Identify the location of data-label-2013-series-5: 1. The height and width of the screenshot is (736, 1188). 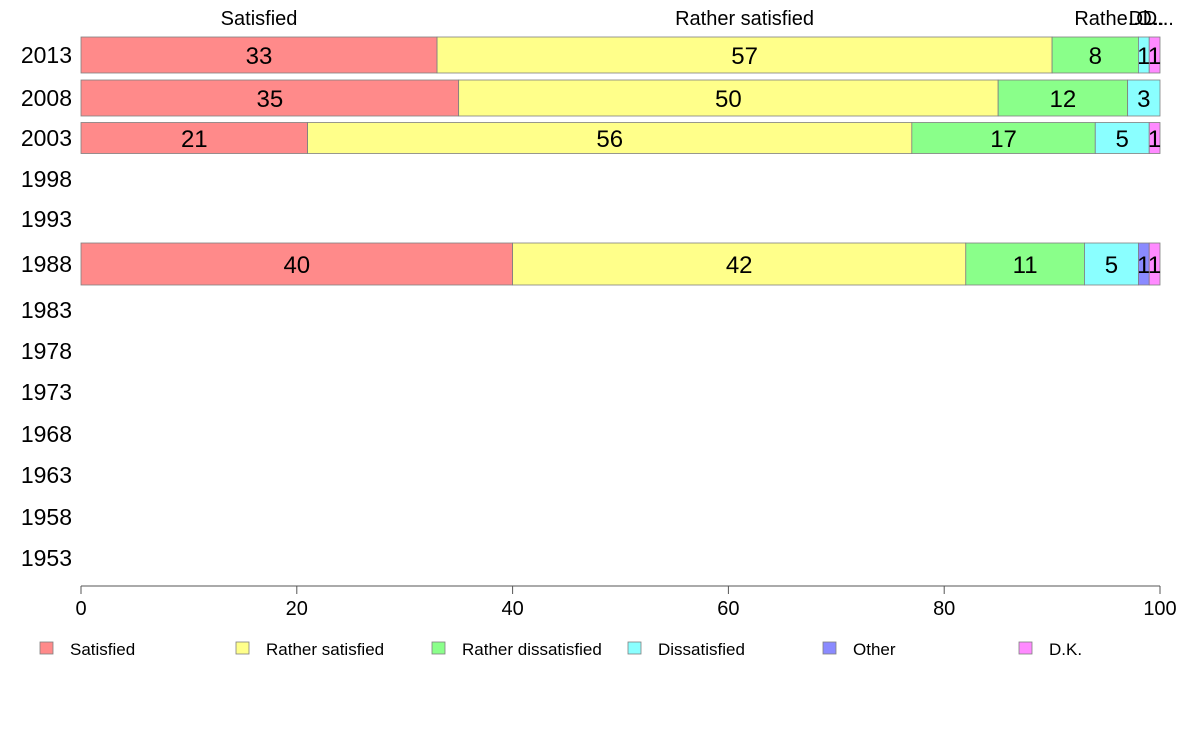
(1154, 56).